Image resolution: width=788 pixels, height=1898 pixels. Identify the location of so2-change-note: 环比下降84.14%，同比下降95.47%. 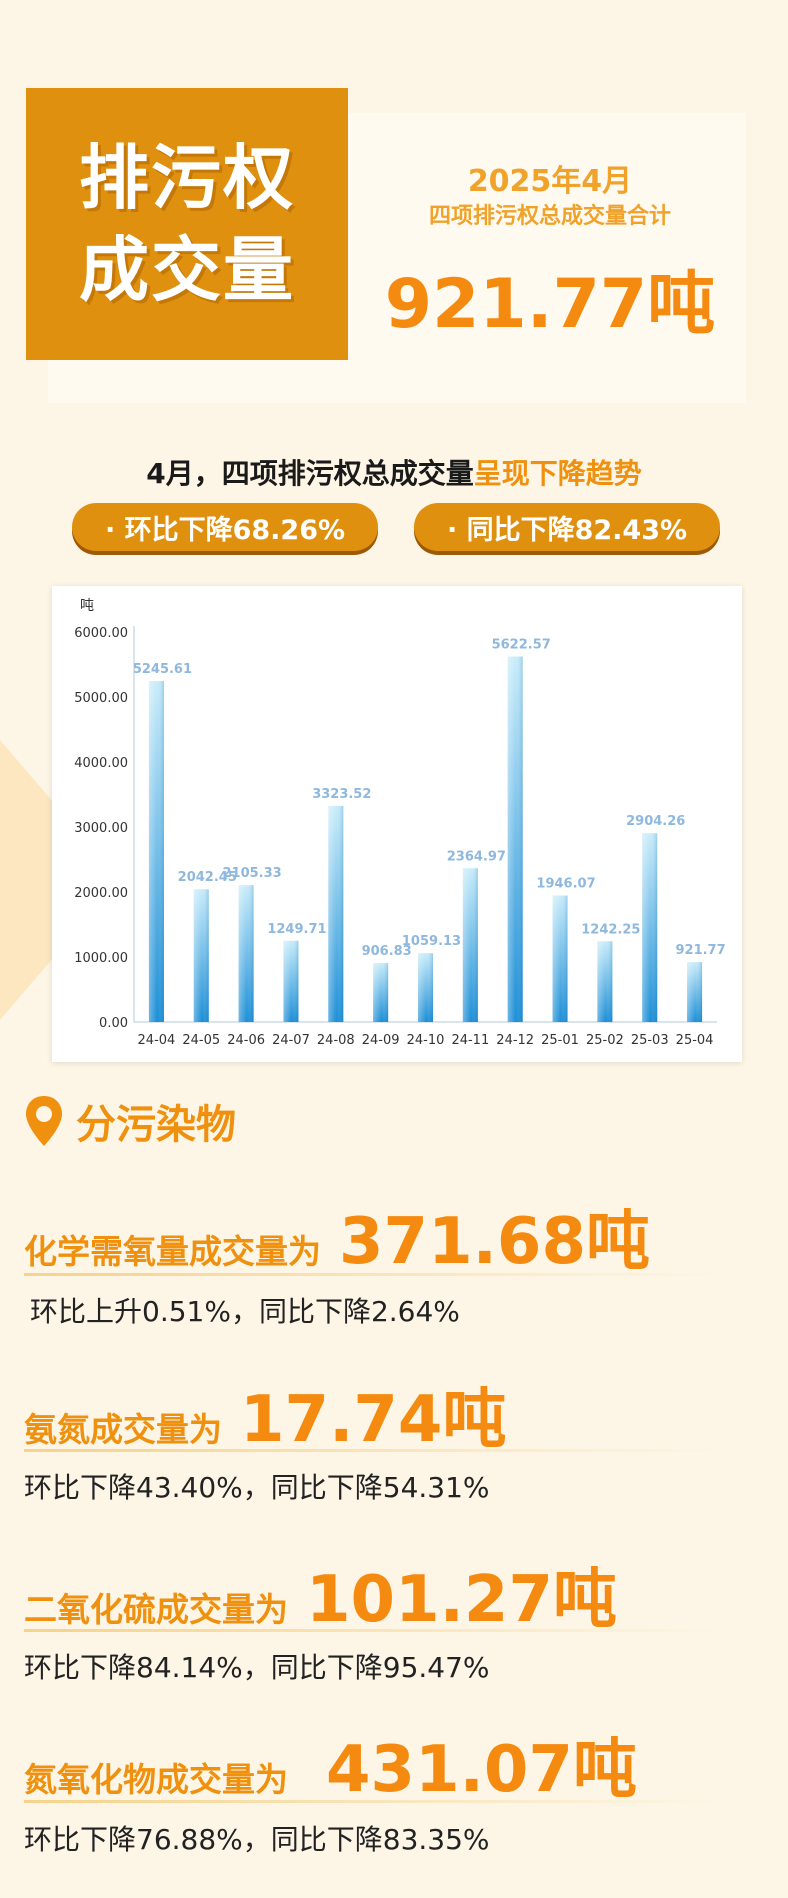
(257, 1667).